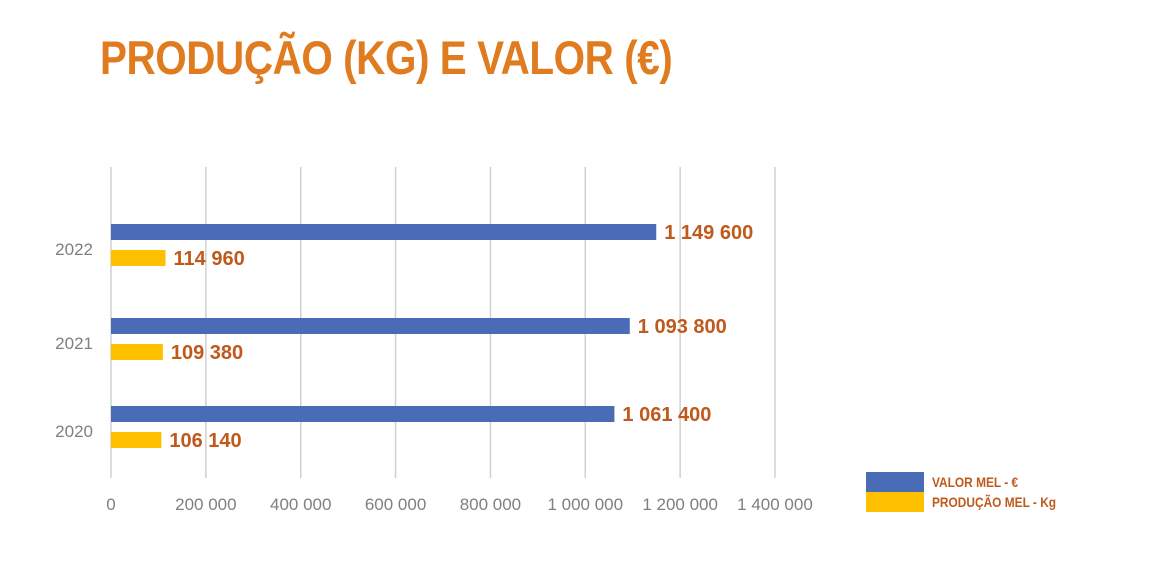  Describe the element at coordinates (395, 504) in the screenshot. I see `x-tick-label: 600 000` at that location.